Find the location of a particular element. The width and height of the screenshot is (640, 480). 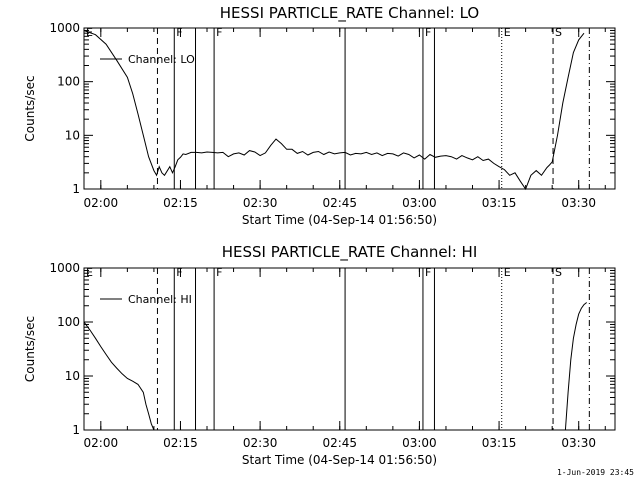

footer-date: 1-Jun-2019 23:45 is located at coordinates (595, 472).